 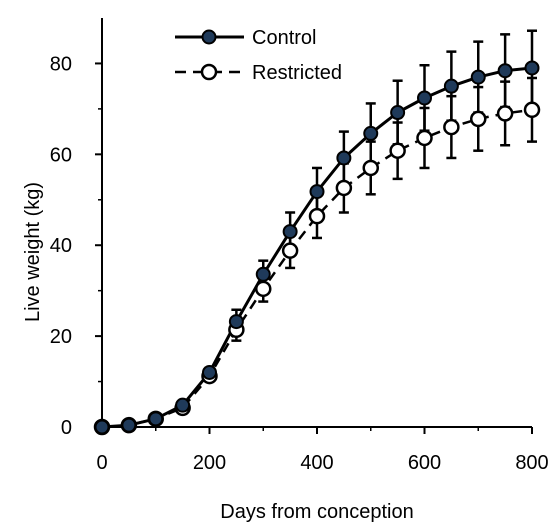 What do you see at coordinates (424, 463) in the screenshot?
I see `x-tick-label: 600` at bounding box center [424, 463].